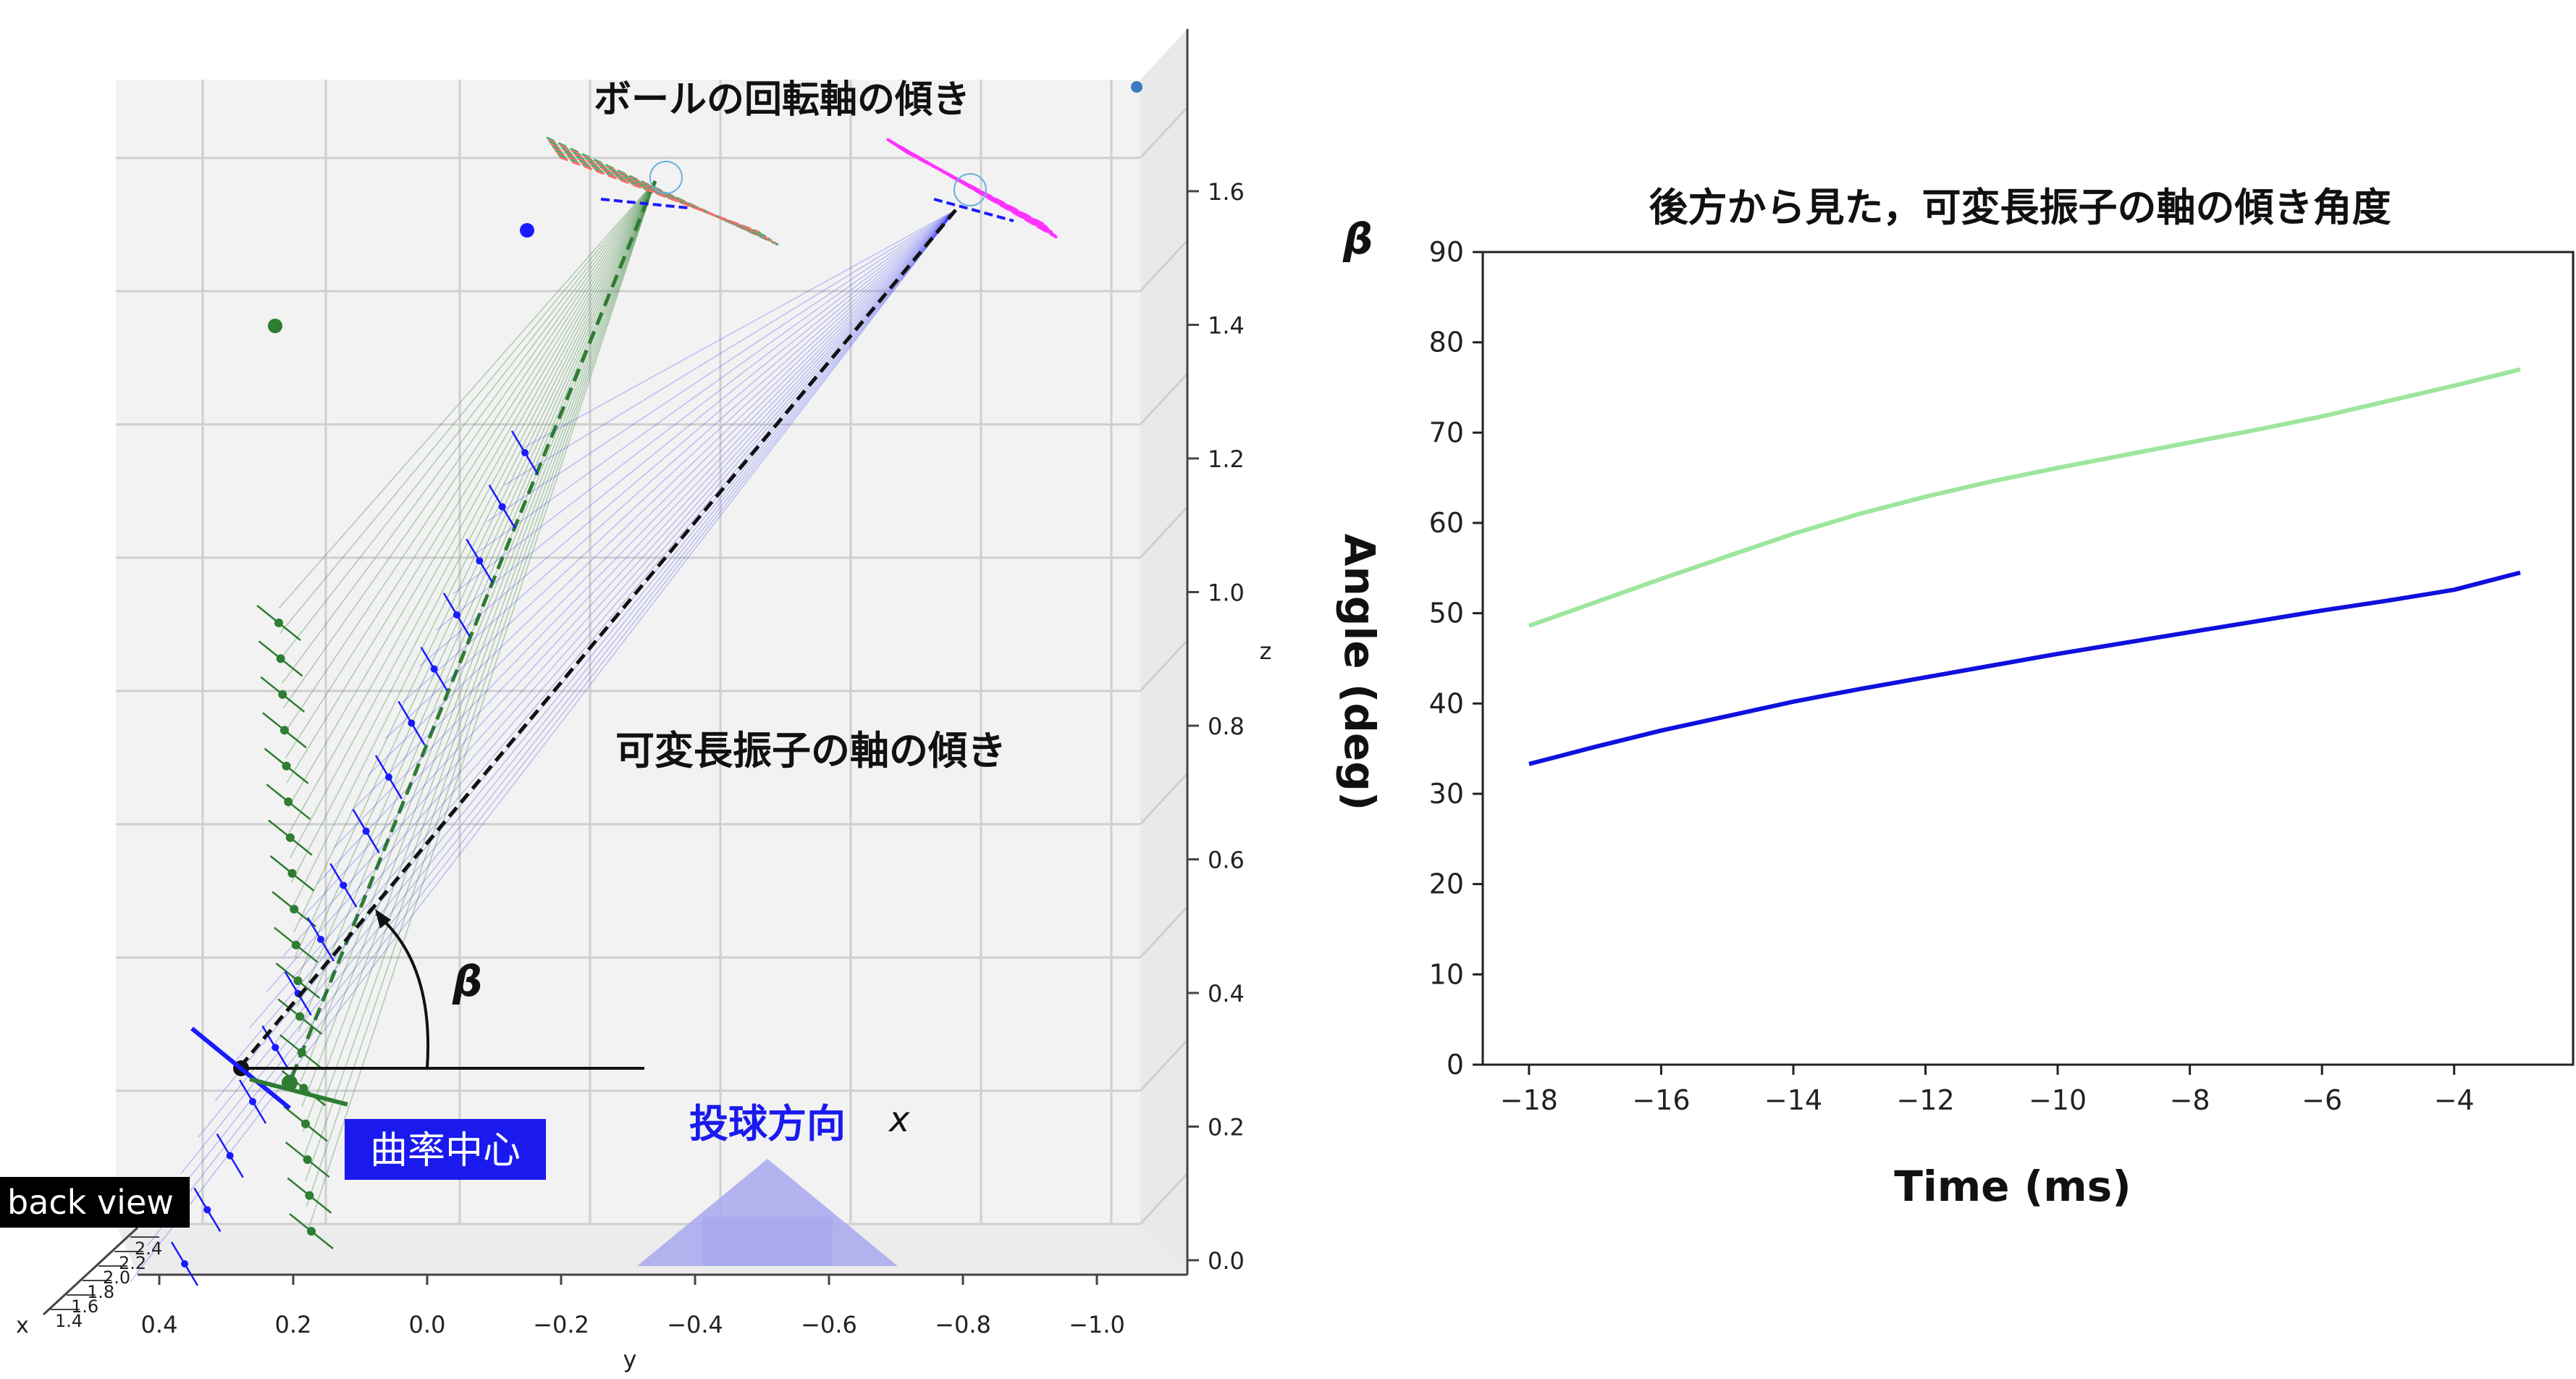 This screenshot has width=2576, height=1379. Describe the element at coordinates (767, 1241) in the screenshot. I see `throw-arrow-shaft` at that location.